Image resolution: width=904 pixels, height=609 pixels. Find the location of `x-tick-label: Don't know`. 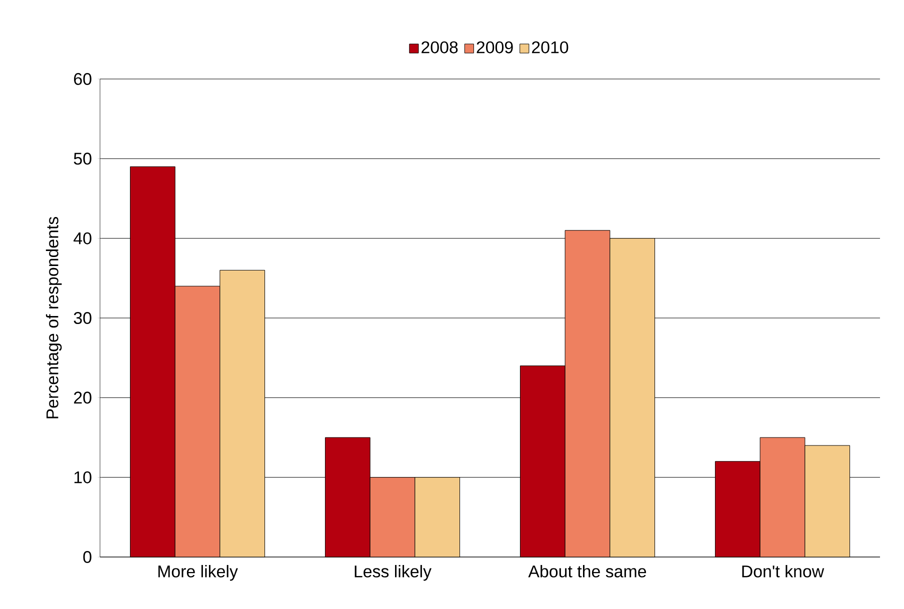

x-tick-label: Don't know is located at coordinates (783, 571).